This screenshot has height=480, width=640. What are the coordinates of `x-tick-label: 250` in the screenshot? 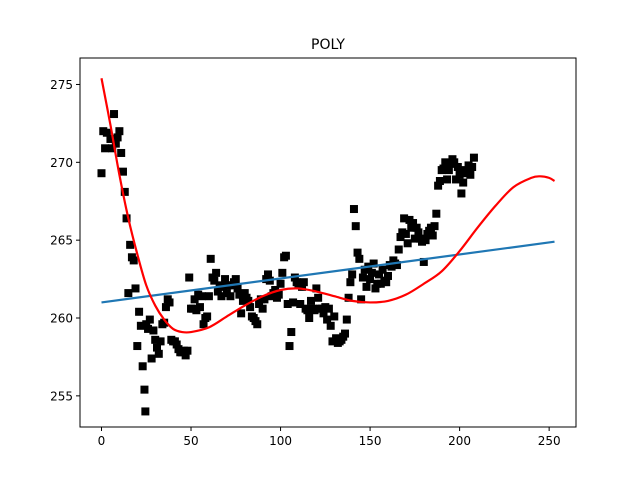 It's located at (549, 441).